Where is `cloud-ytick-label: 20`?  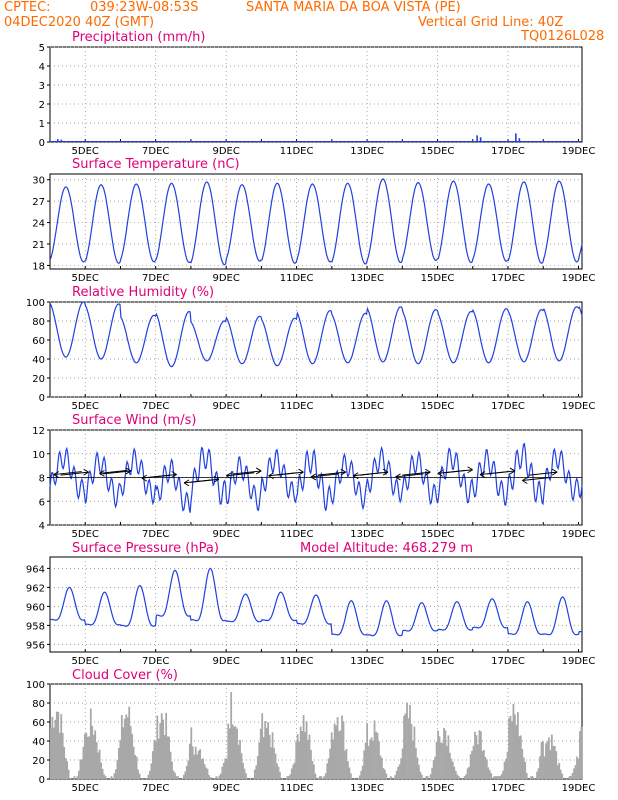
cloud-ytick-label: 20 is located at coordinates (38, 761).